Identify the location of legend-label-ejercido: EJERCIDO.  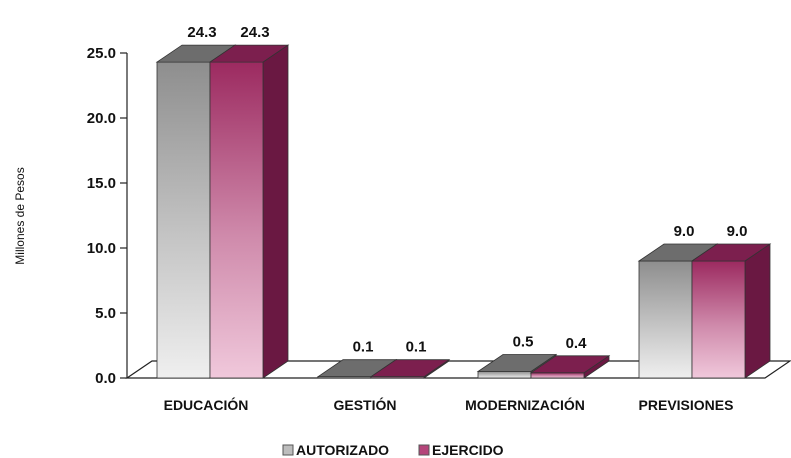
(468, 450).